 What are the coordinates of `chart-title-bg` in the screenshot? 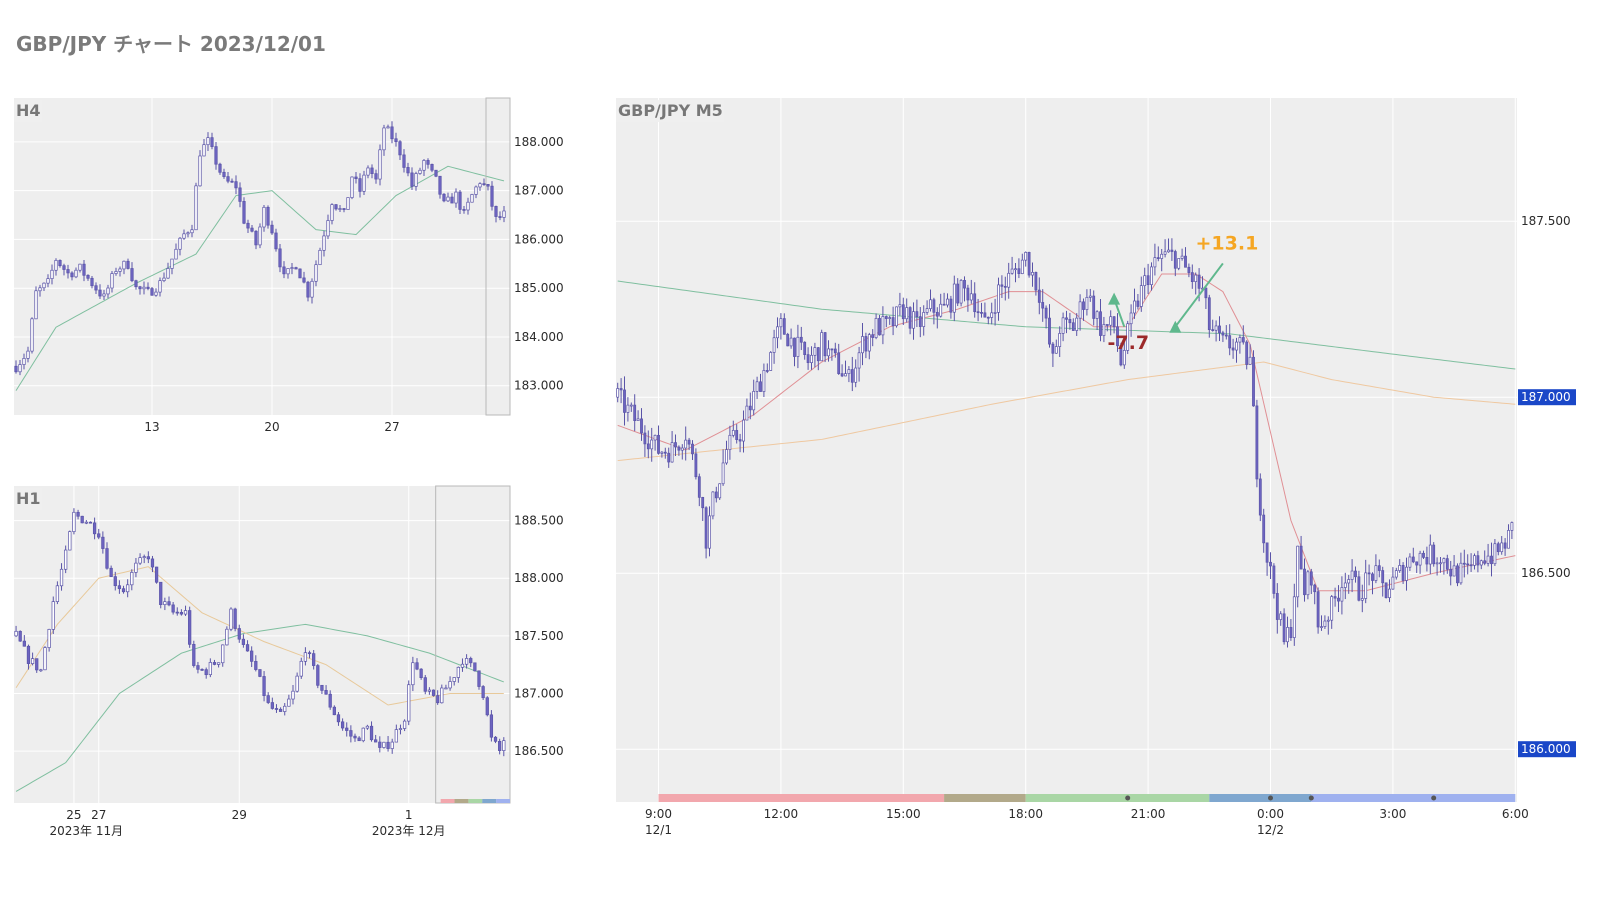 It's located at (28, 111).